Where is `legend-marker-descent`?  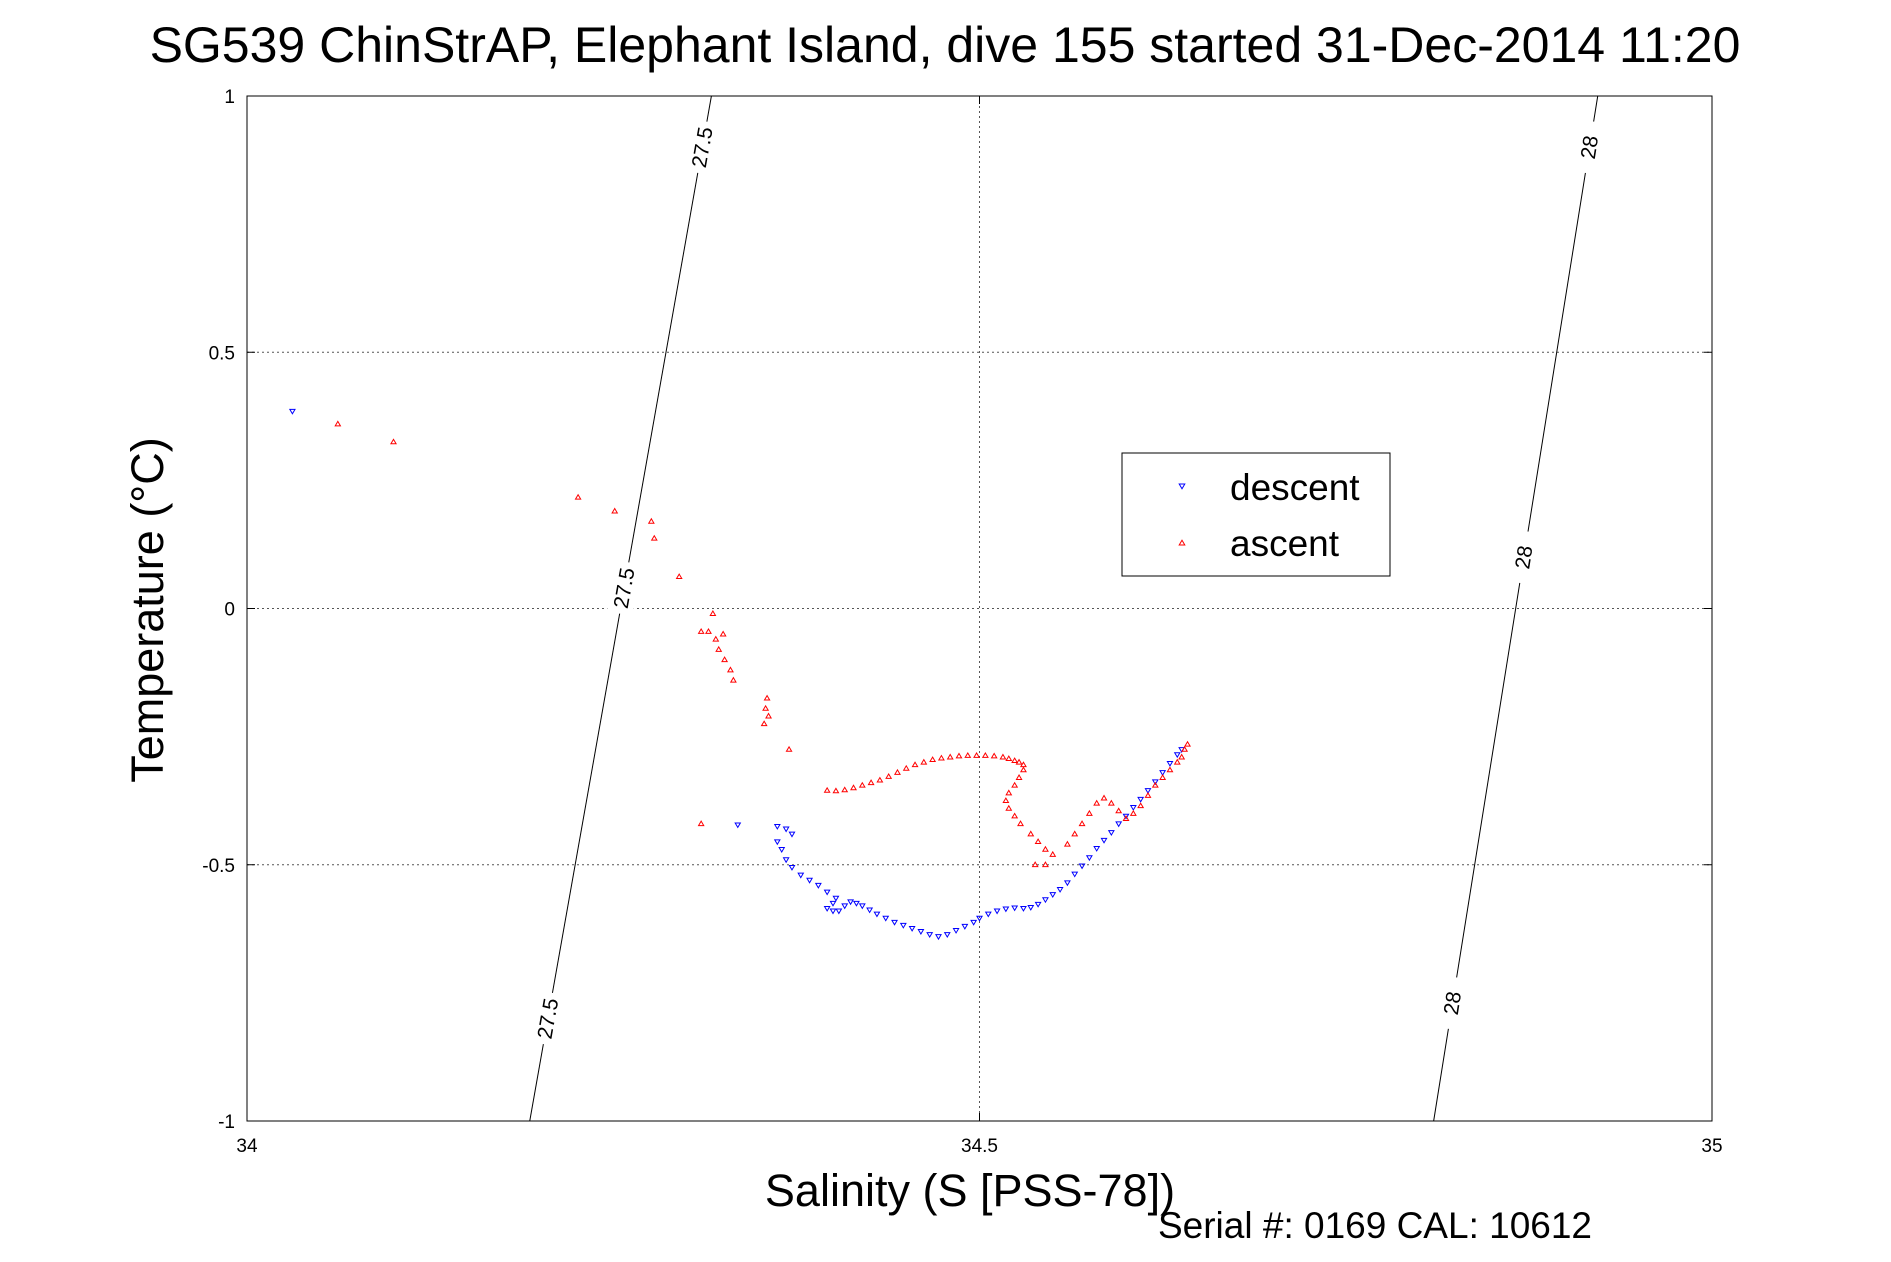
legend-marker-descent is located at coordinates (1182, 486).